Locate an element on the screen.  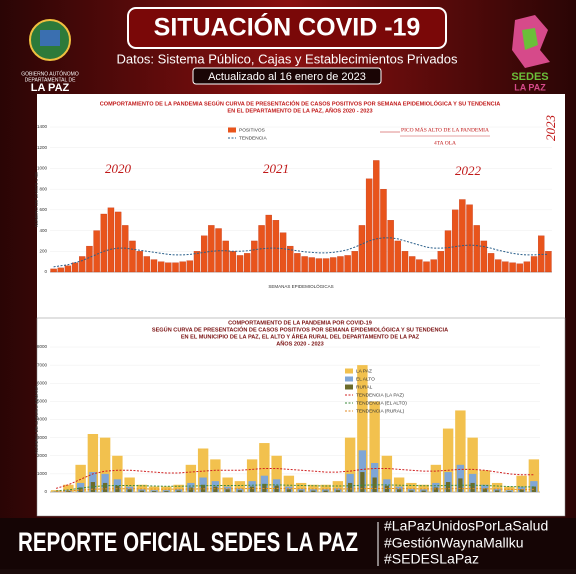
y-tick-label: 400 is located at coordinates (43, 230).